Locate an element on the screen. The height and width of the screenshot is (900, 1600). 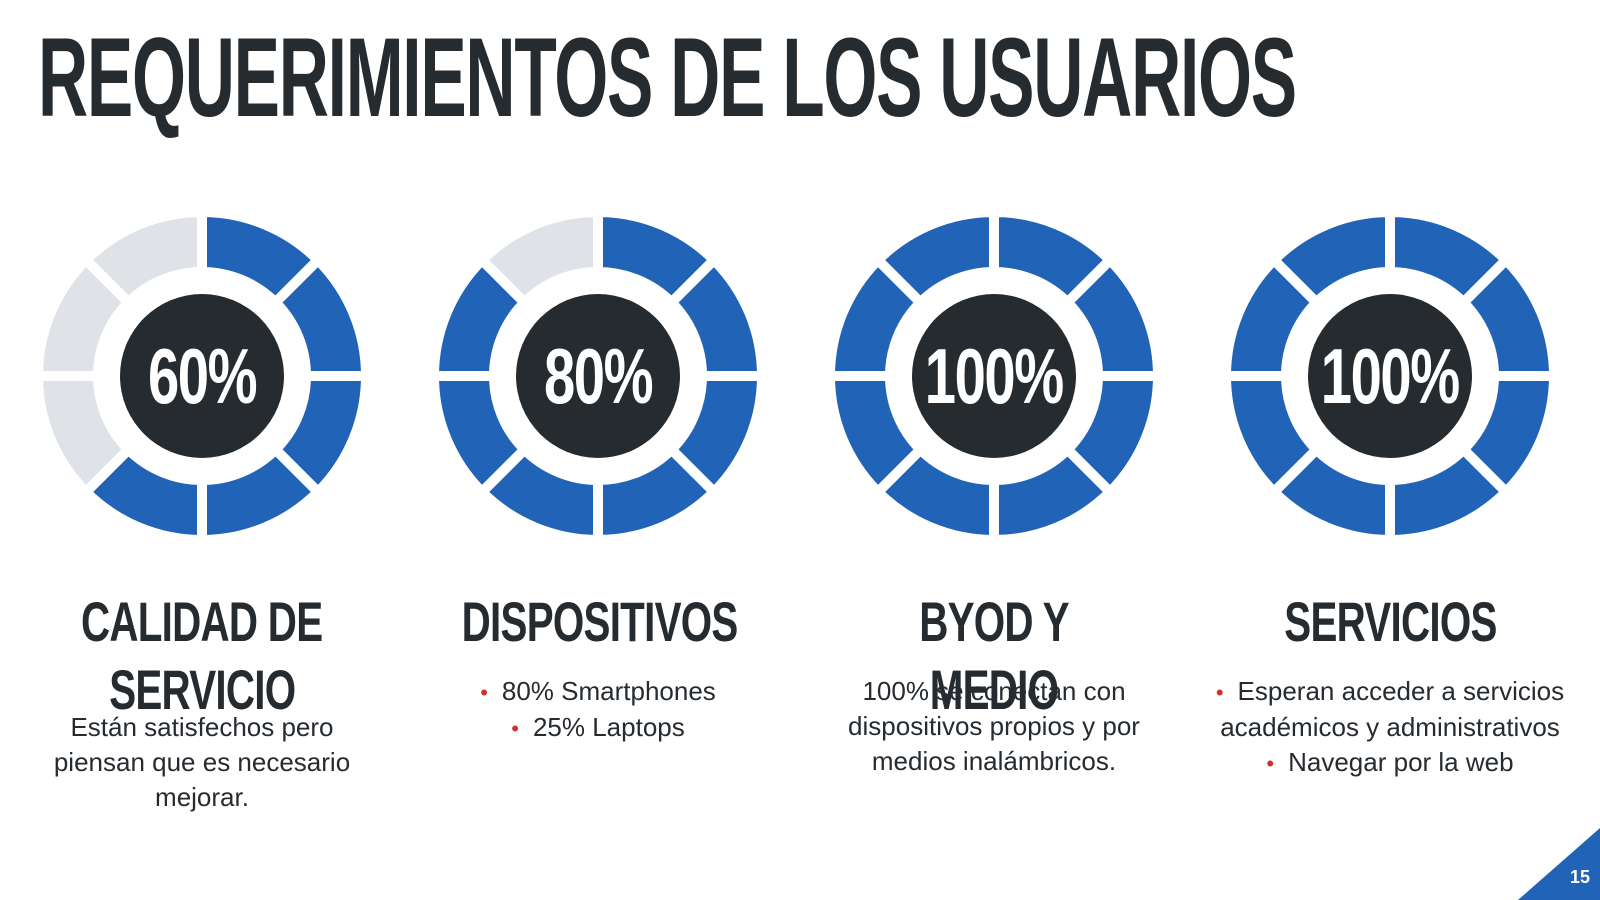
metric-heading-line: SERVICIOS is located at coordinates (1390, 621).